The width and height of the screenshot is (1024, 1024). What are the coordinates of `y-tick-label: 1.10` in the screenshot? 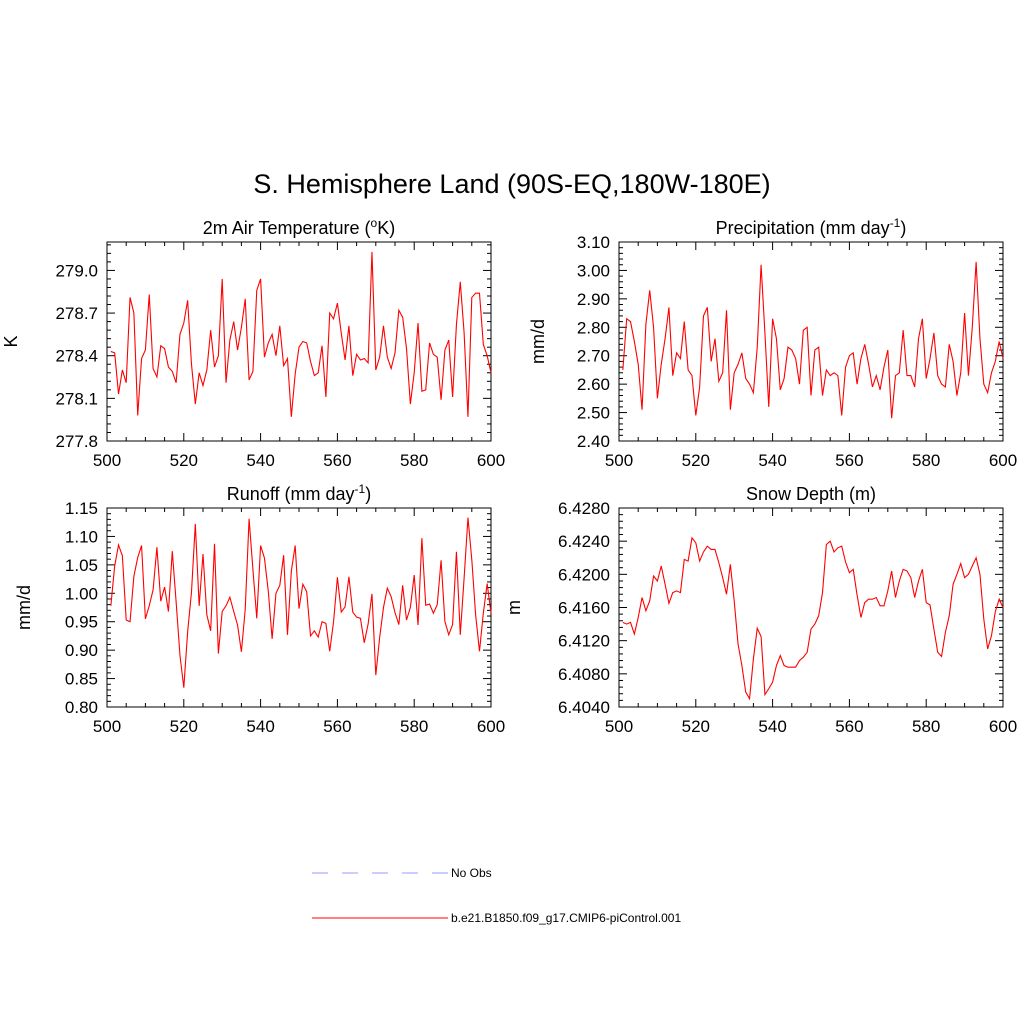 It's located at (81, 536).